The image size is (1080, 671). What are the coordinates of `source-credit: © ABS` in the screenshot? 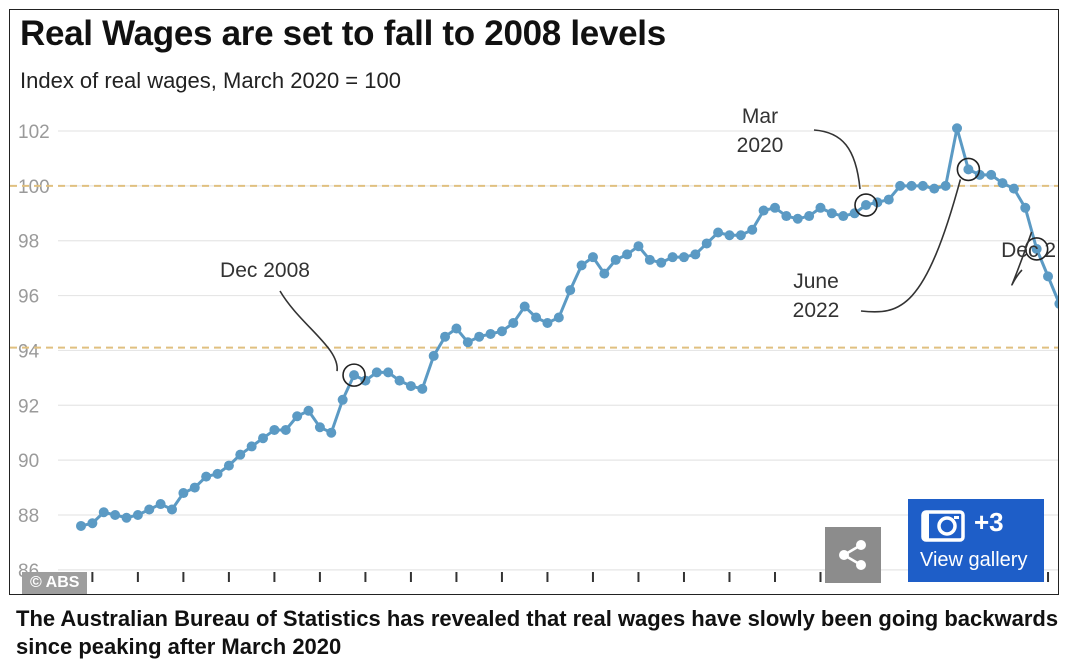 It's located at (55, 583).